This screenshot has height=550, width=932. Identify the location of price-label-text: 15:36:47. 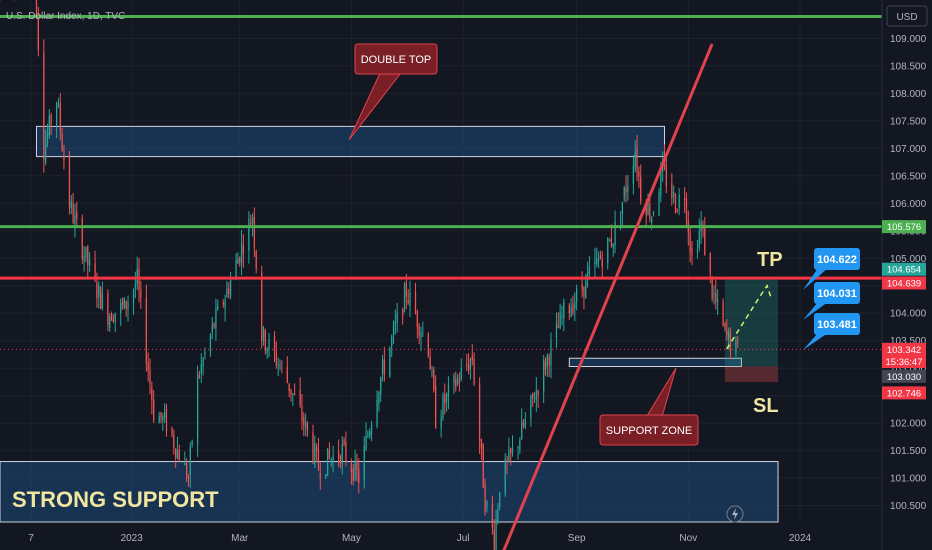
(904, 362).